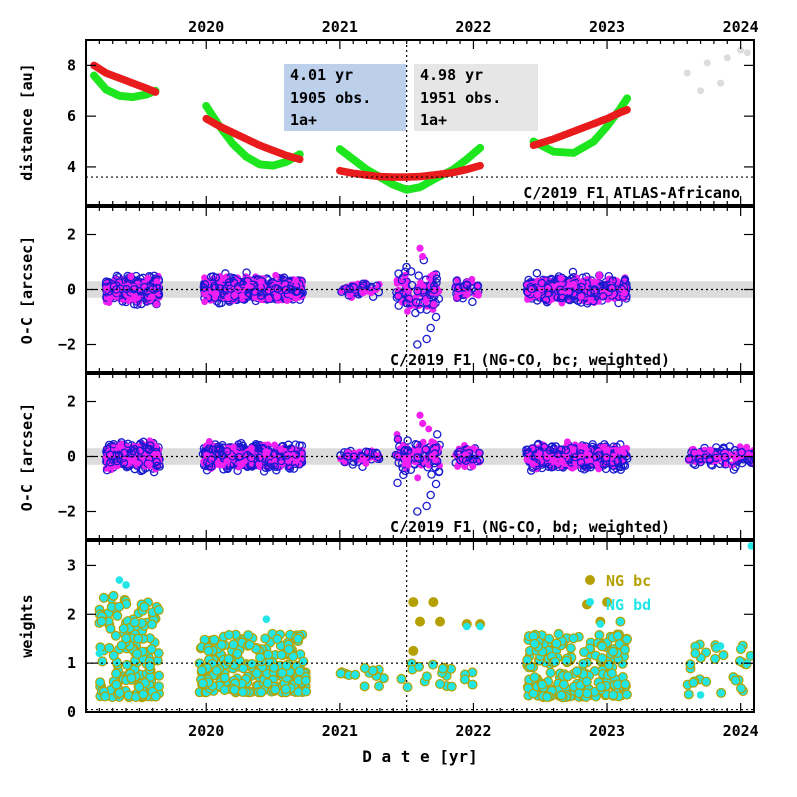 This screenshot has width=797, height=797. Describe the element at coordinates (420, 463) in the screenshot. I see `oc-bd-points` at that location.